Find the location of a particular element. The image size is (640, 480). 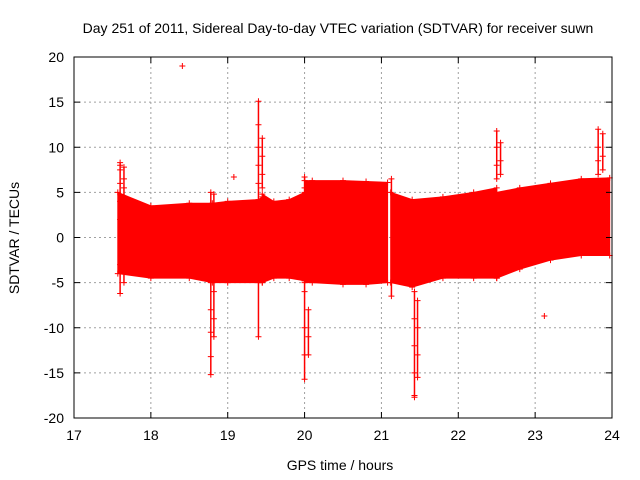

y-tick-label-6: 10 is located at coordinates (56, 147).